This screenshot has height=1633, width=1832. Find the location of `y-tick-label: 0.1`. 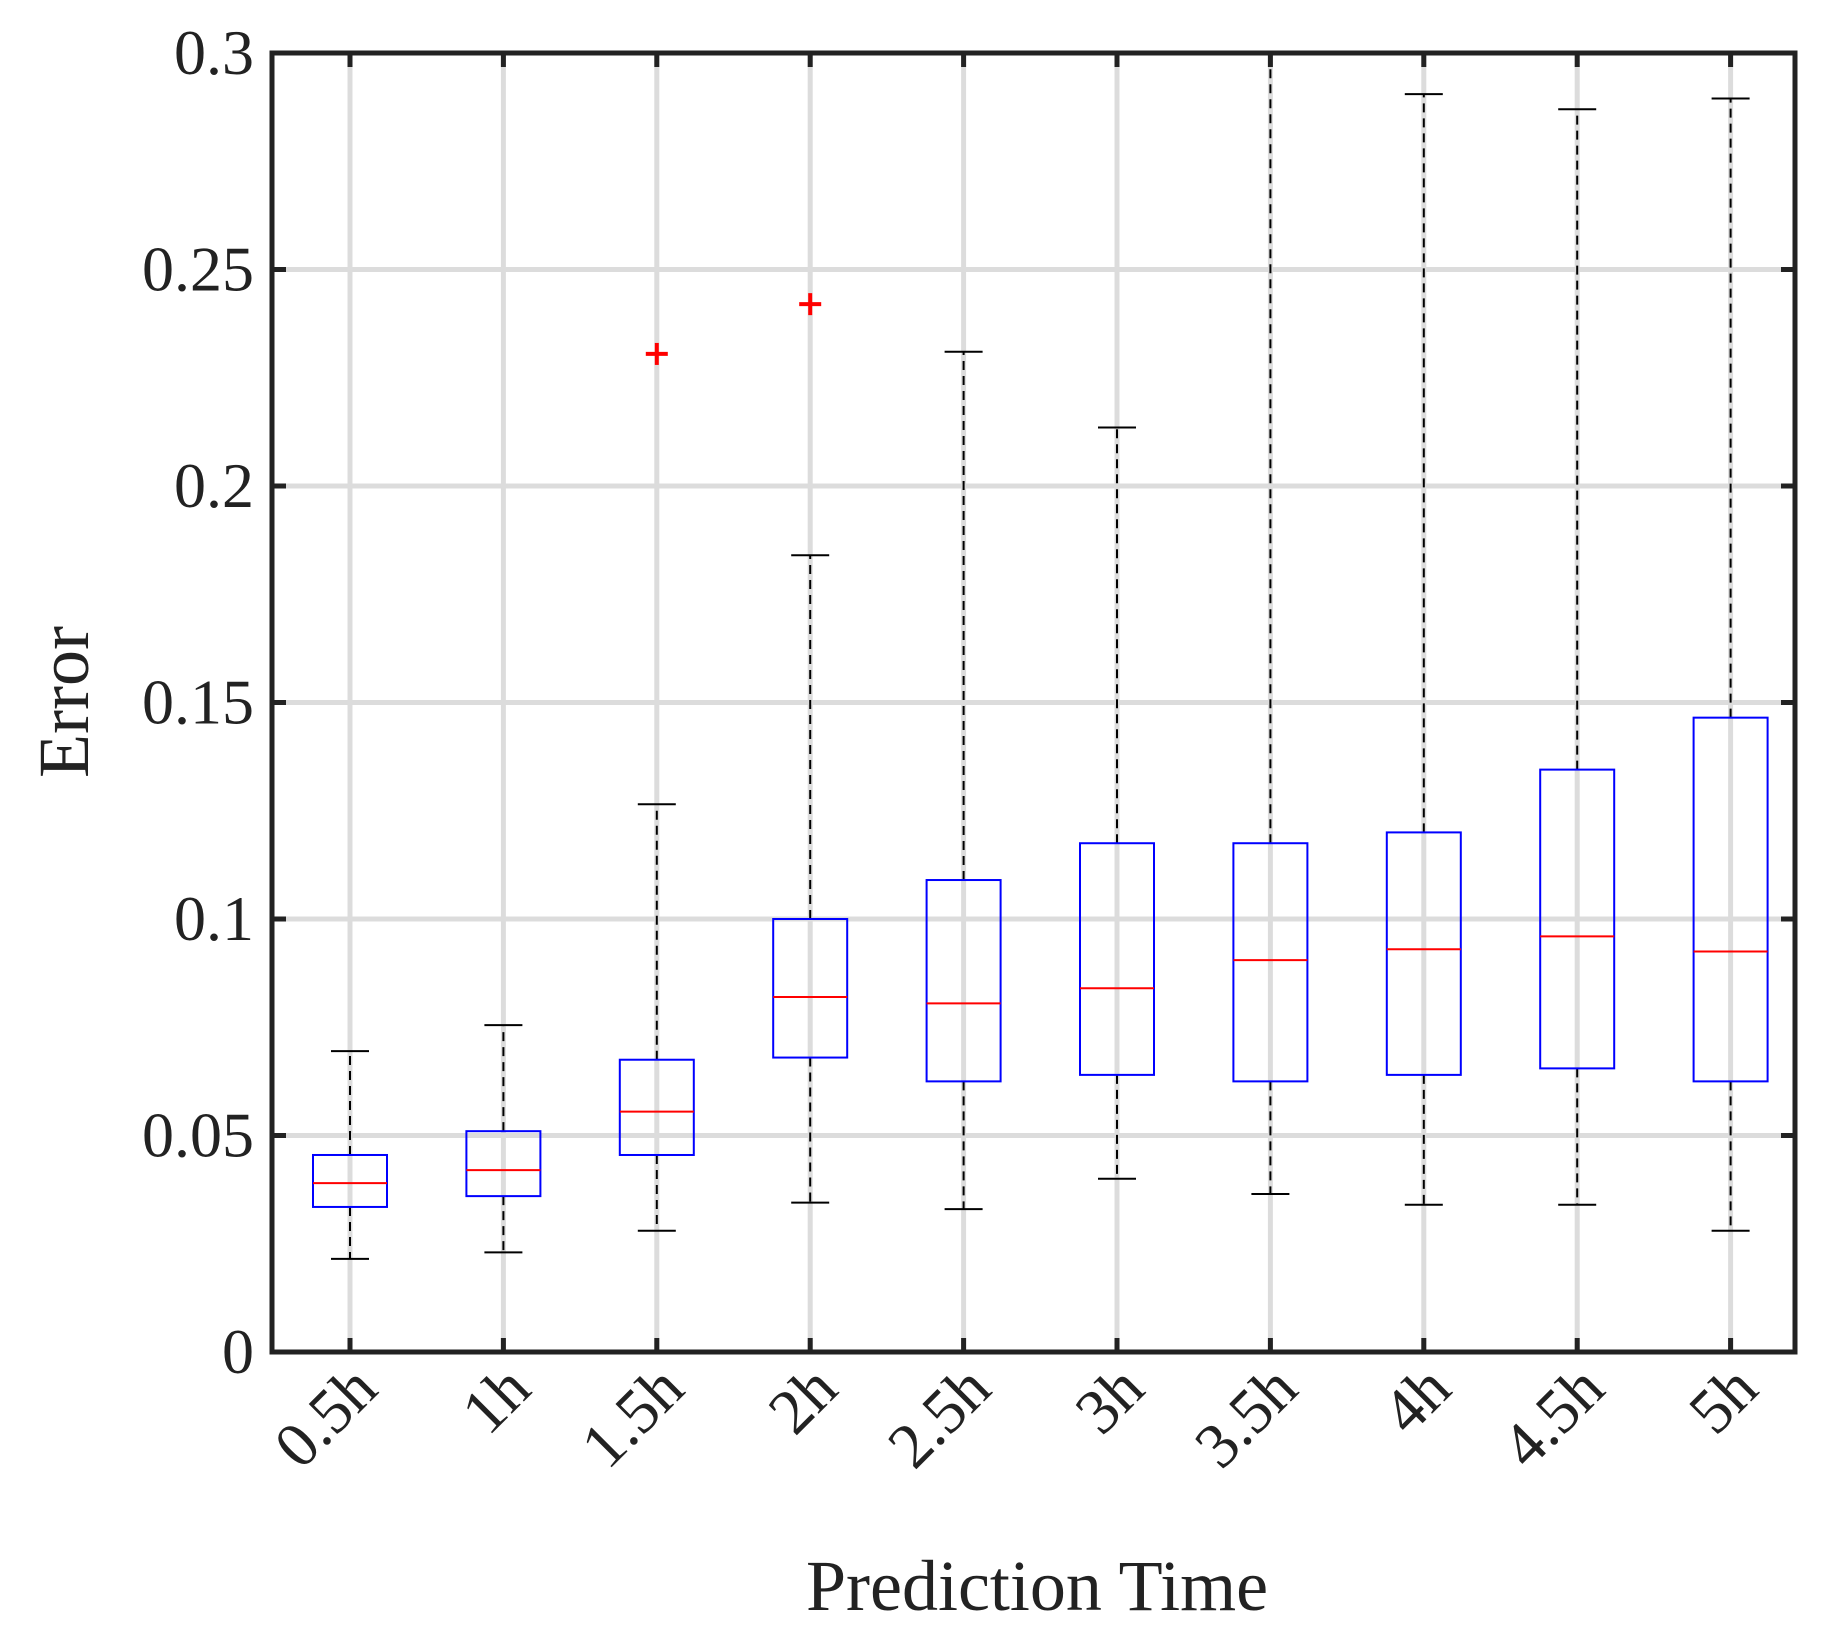

y-tick-label: 0.1 is located at coordinates (214, 918).